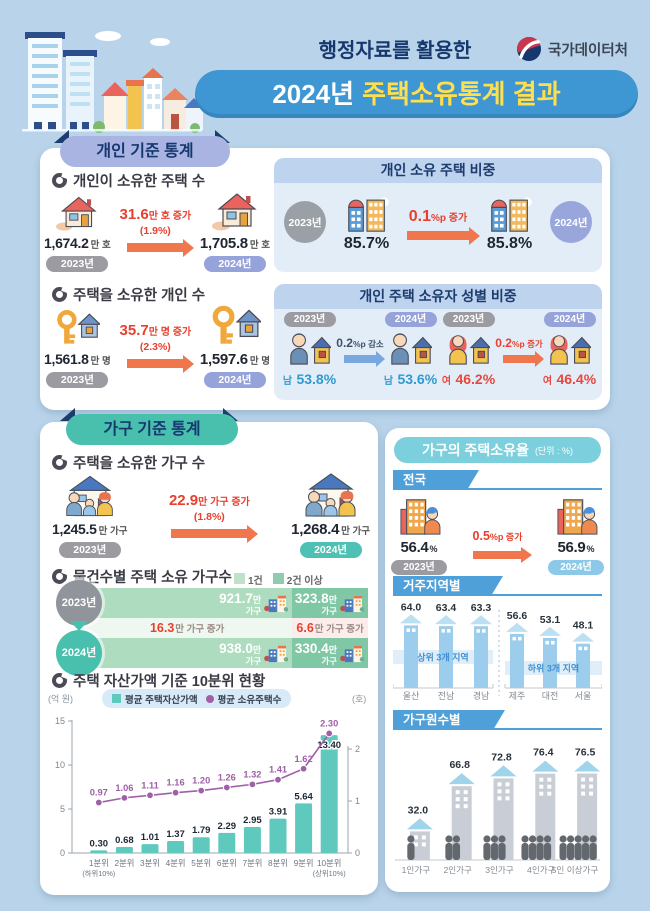  I want to click on chart-text: 하위 3개 지역, so click(553, 668).